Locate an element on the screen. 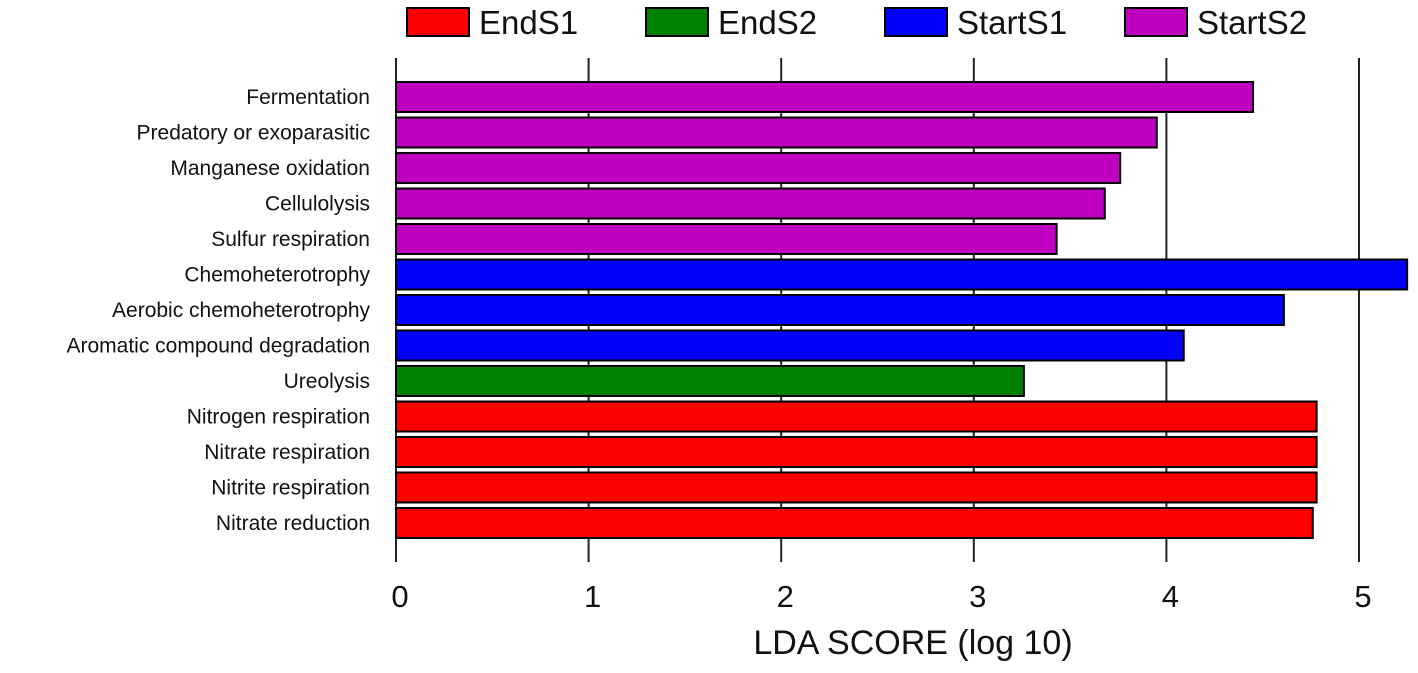 Image resolution: width=1418 pixels, height=673 pixels. x-axis-title: LDA SCORE (log 10) is located at coordinates (912, 643).